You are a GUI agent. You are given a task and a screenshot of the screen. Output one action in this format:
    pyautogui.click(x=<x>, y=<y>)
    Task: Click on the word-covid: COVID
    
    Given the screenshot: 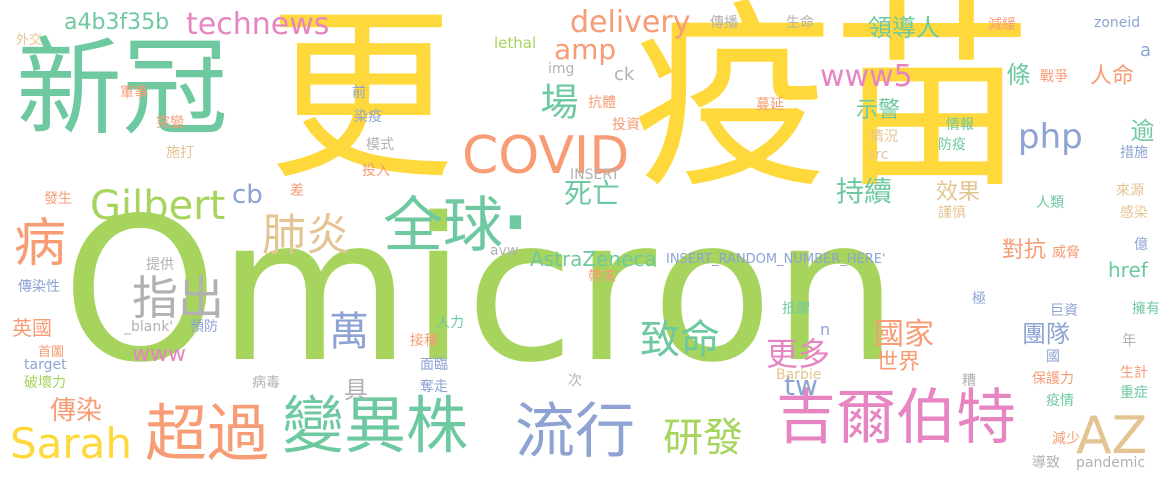 What is the action you would take?
    pyautogui.click(x=546, y=156)
    